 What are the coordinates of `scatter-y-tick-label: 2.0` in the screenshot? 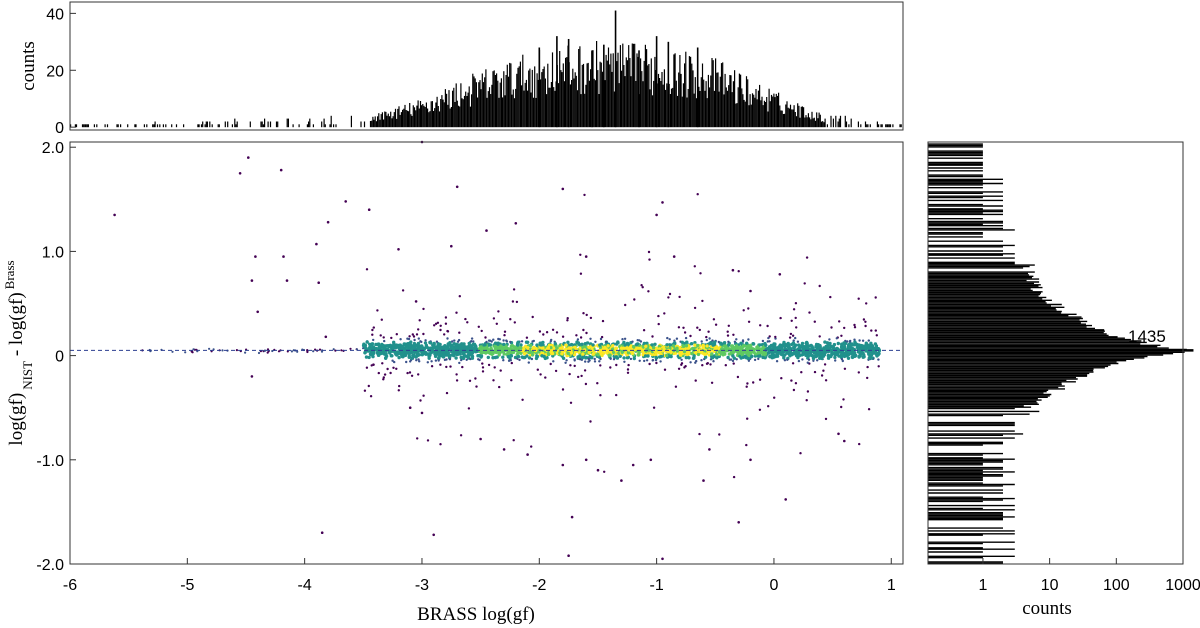 It's located at (53, 148).